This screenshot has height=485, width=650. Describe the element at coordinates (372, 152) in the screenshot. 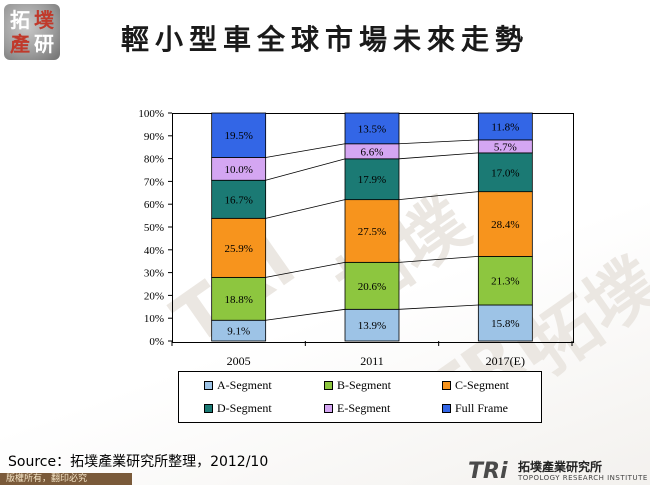

I see `data-label-e-segment-1: 6.6%` at that location.